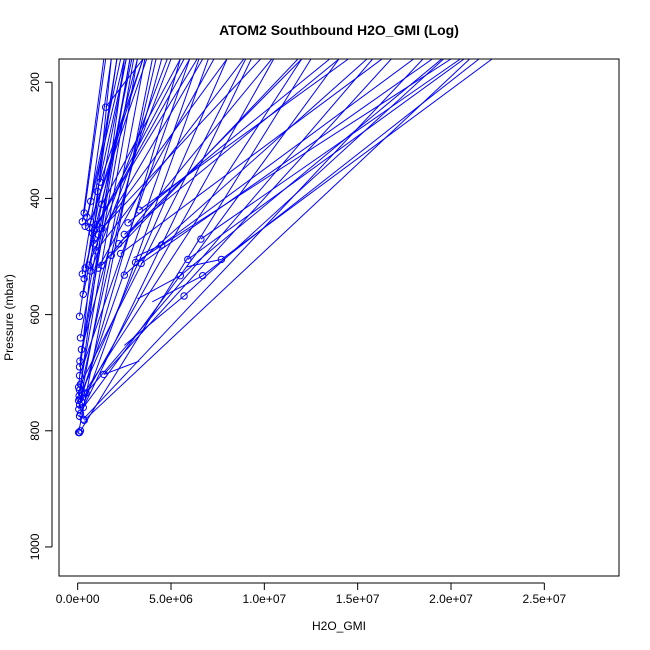 The width and height of the screenshot is (650, 650). What do you see at coordinates (35, 198) in the screenshot?
I see `y-tick-label-1: 400` at bounding box center [35, 198].